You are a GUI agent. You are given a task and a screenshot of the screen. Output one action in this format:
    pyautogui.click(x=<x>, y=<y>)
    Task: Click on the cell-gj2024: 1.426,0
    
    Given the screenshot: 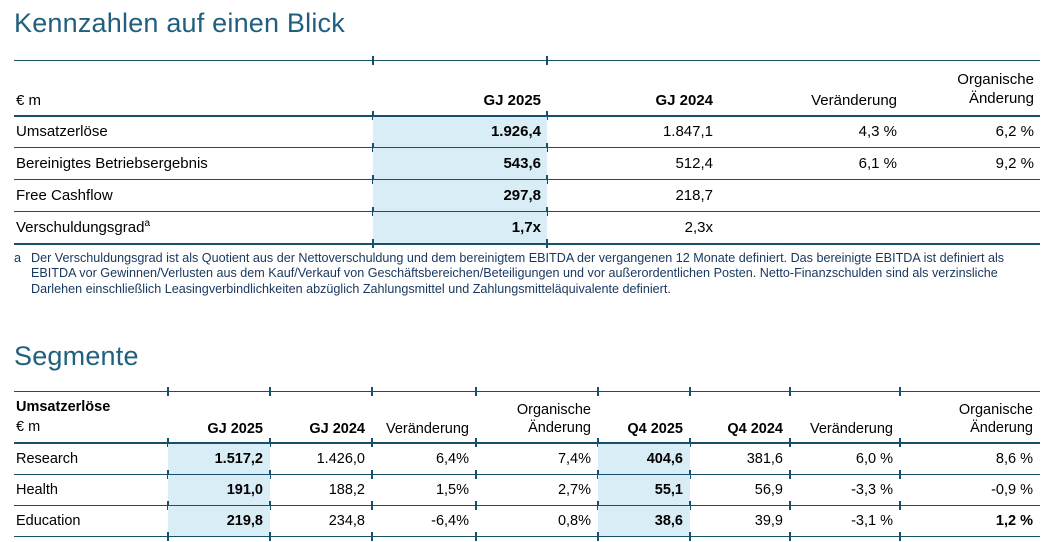 What is the action you would take?
    pyautogui.click(x=320, y=460)
    